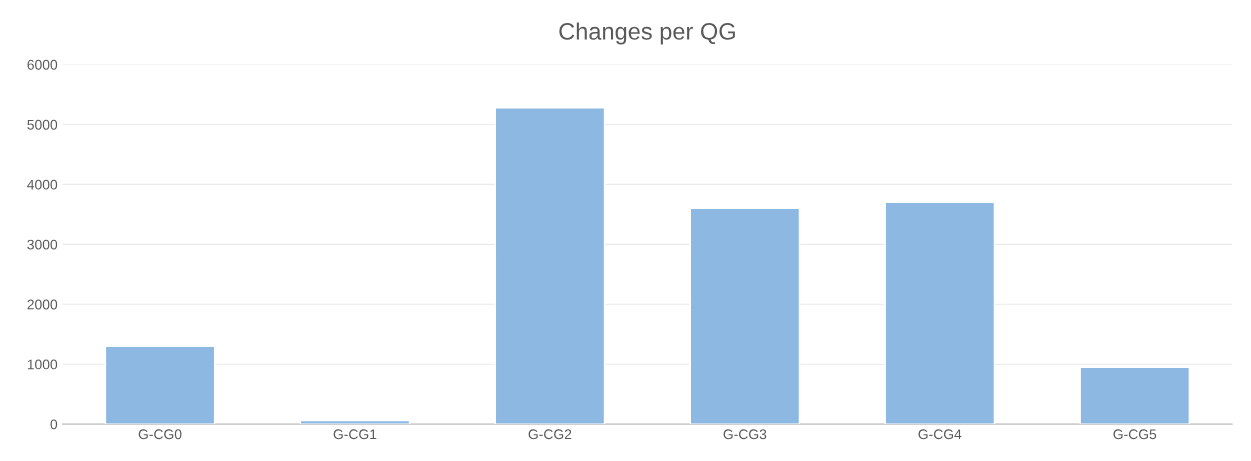  I want to click on x-tick-label: G-CG0, so click(160, 434).